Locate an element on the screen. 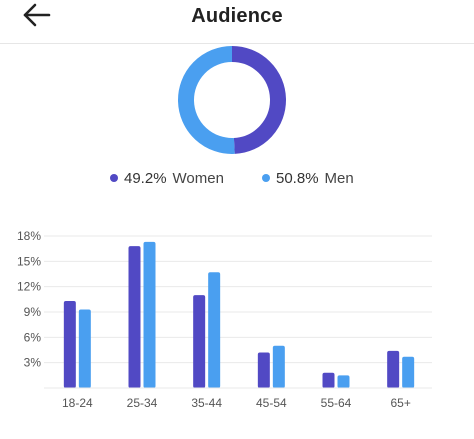 Image resolution: width=474 pixels, height=439 pixels. arrow-left-icon is located at coordinates (37, 15).